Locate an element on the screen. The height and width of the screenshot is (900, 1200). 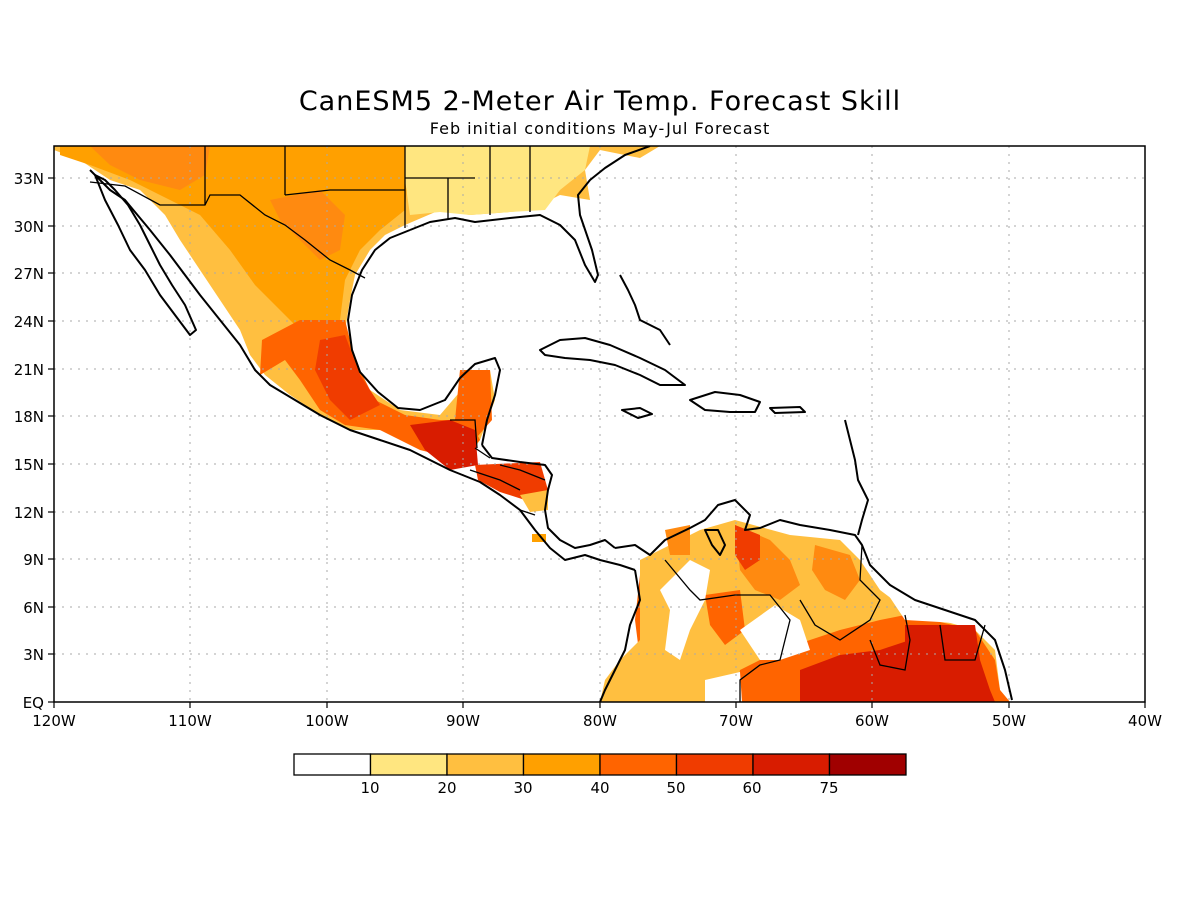
lat-label: EQ is located at coordinates (33, 703).